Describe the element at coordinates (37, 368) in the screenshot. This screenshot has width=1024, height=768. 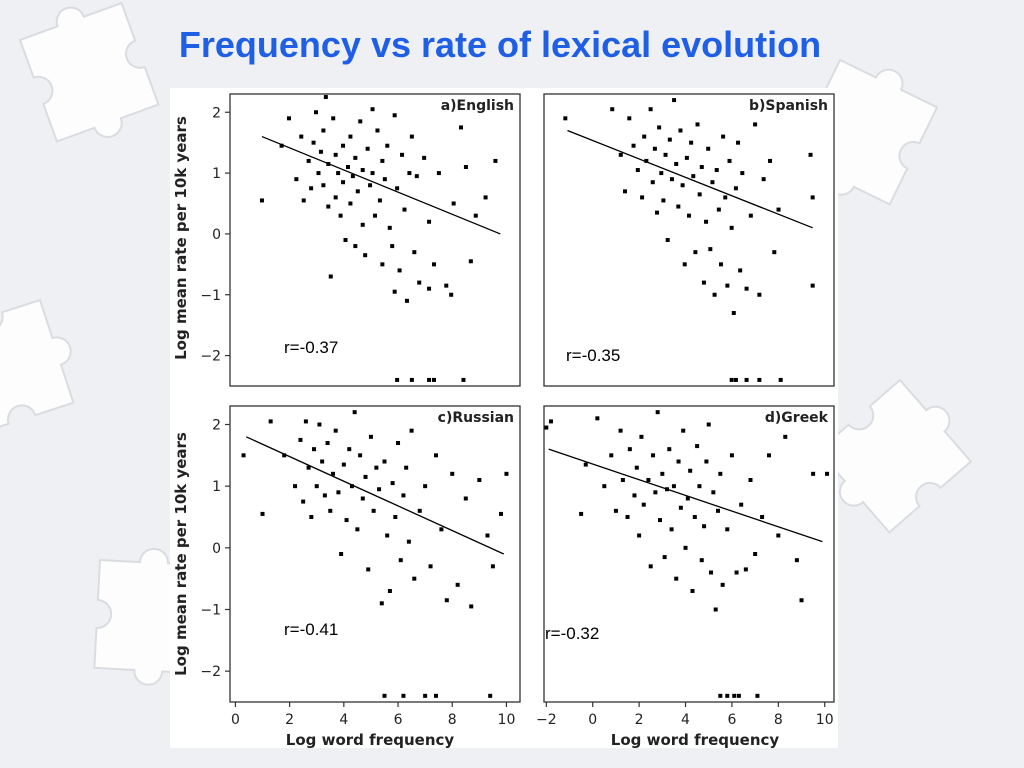
I see `puzzle-piece-shape` at that location.